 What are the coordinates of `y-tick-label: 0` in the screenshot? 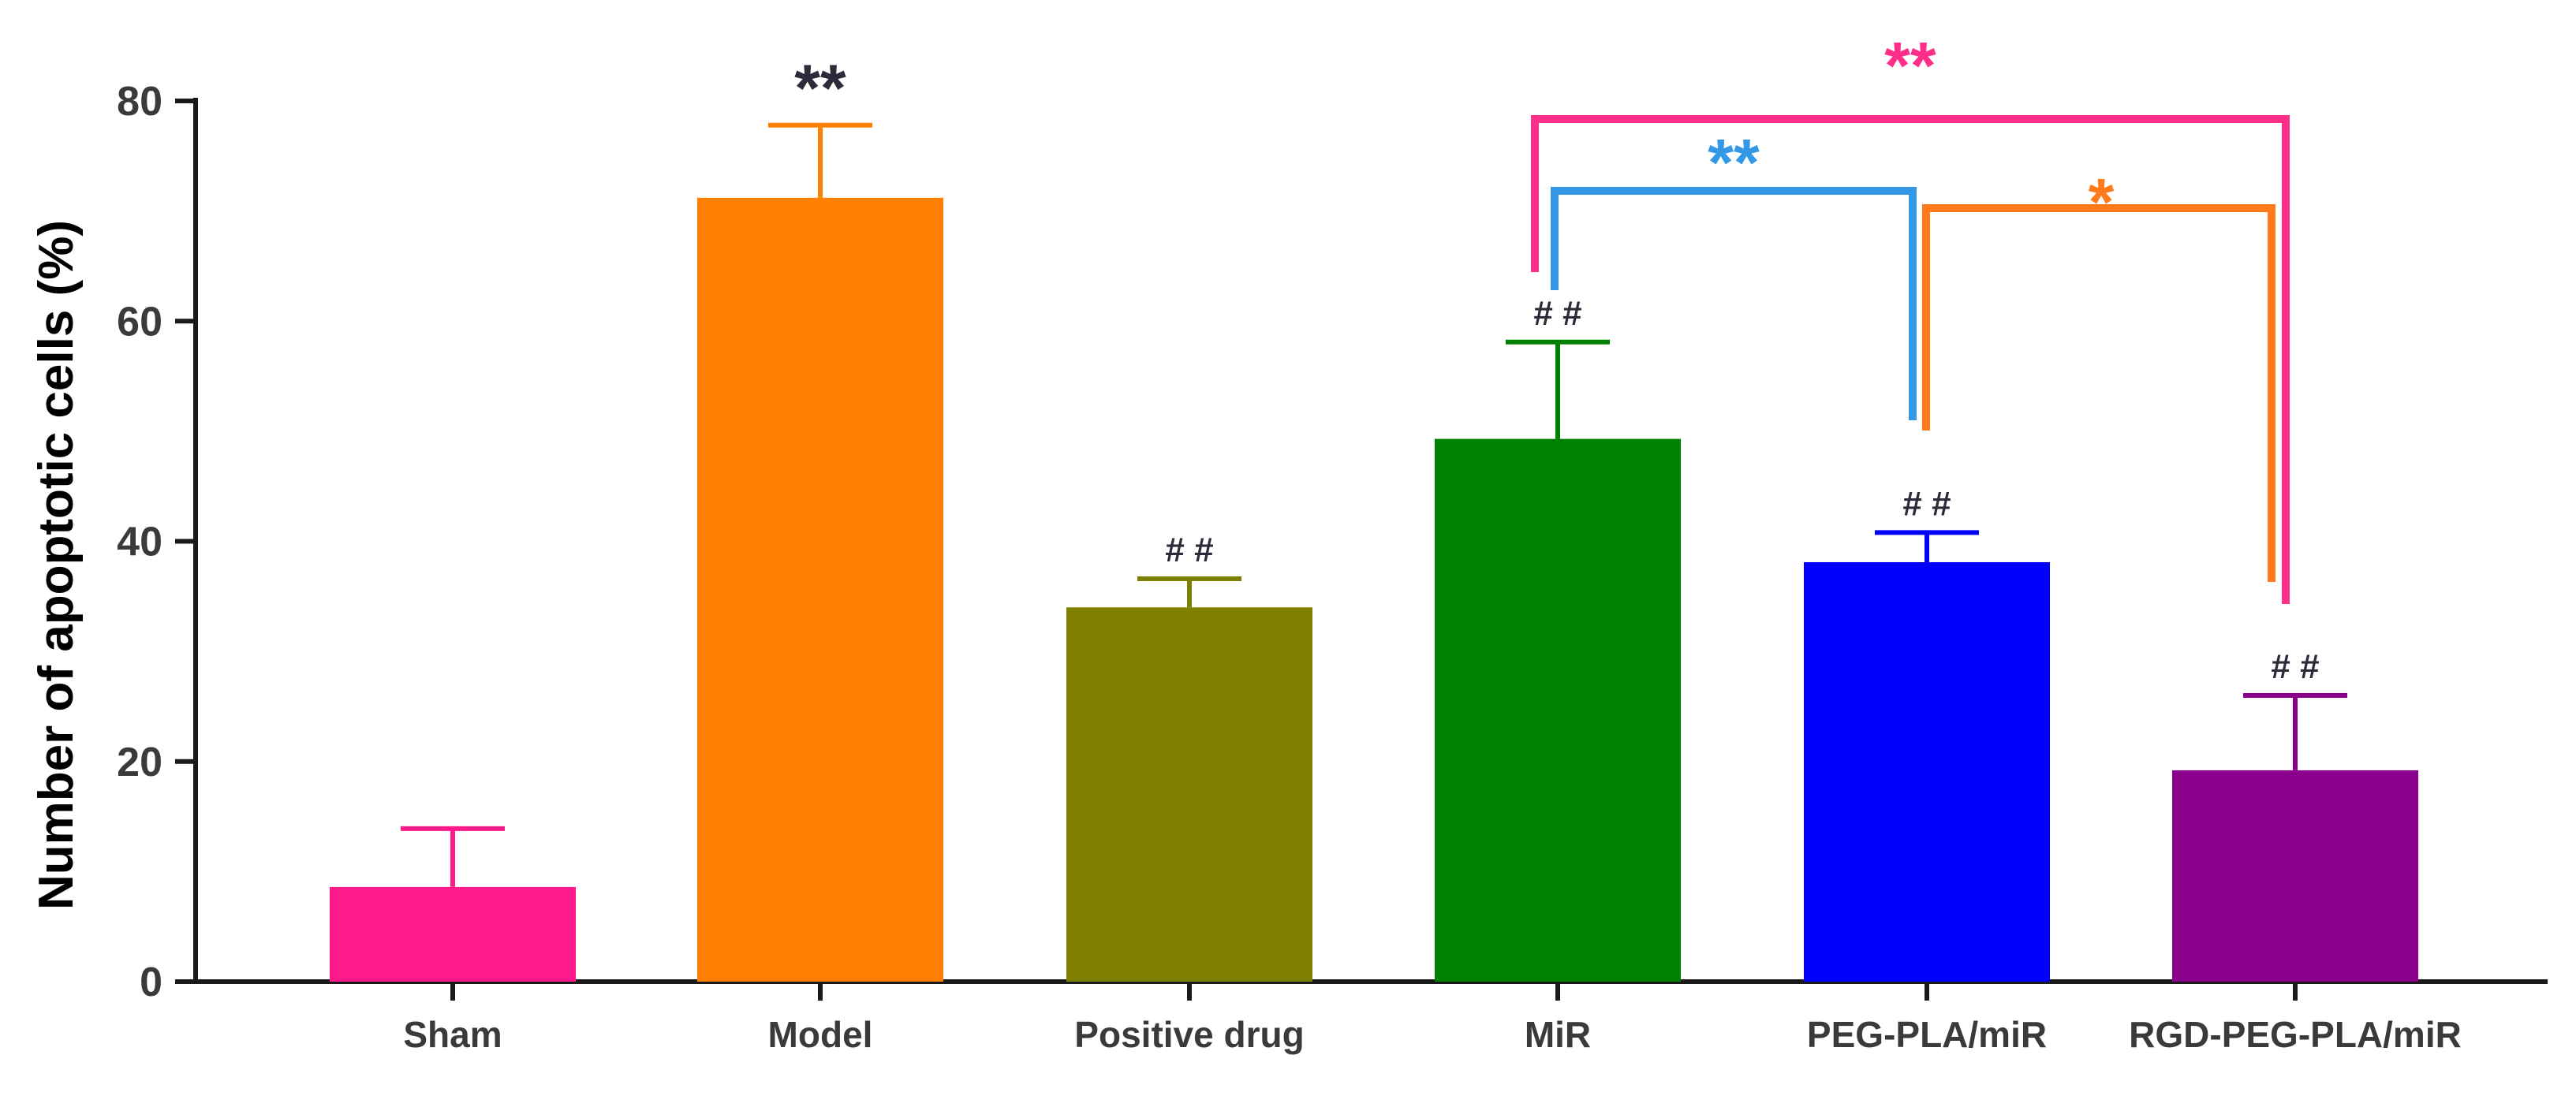 It's located at (151, 982).